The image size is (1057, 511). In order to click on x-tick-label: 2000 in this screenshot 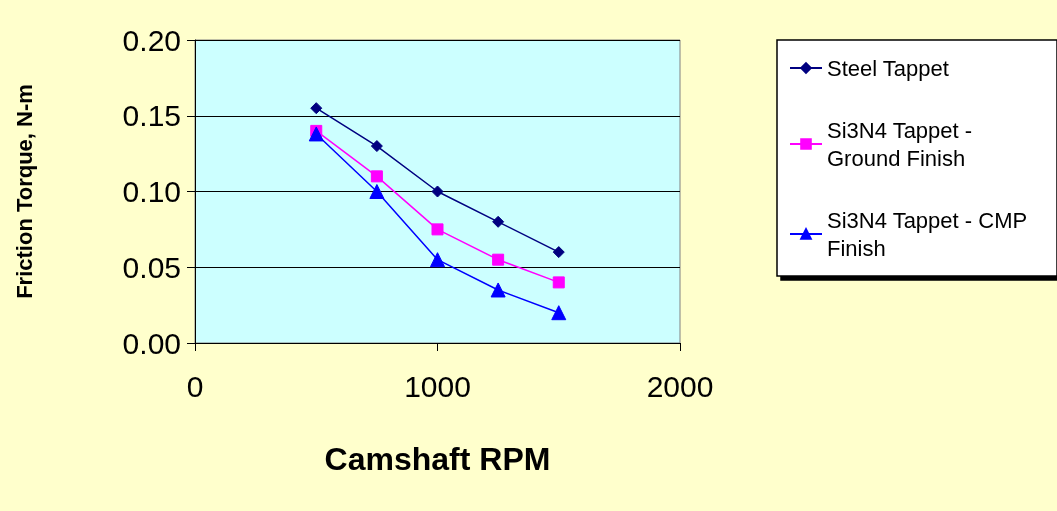, I will do `click(680, 386)`.